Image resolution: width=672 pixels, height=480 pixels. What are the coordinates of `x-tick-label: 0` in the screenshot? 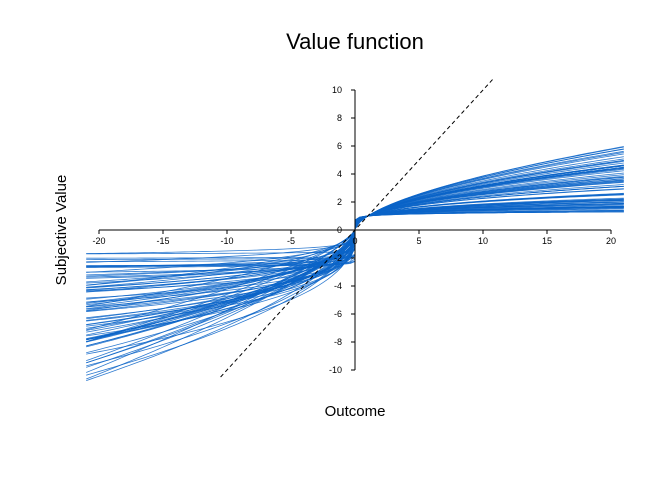 It's located at (354, 241).